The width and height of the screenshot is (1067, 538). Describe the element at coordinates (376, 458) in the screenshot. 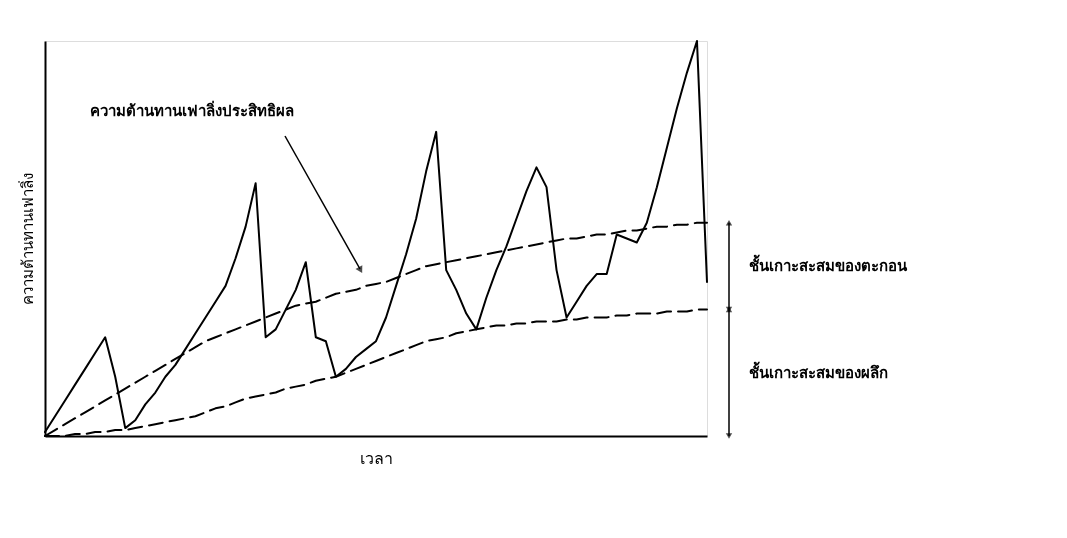

I see `x-axis-title: เวลา` at that location.